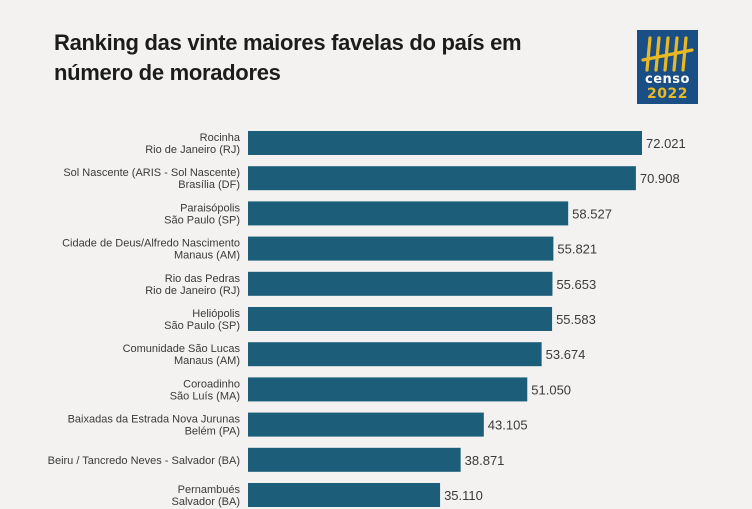 The height and width of the screenshot is (509, 752). I want to click on category-label: Belém (PA), so click(212, 432).